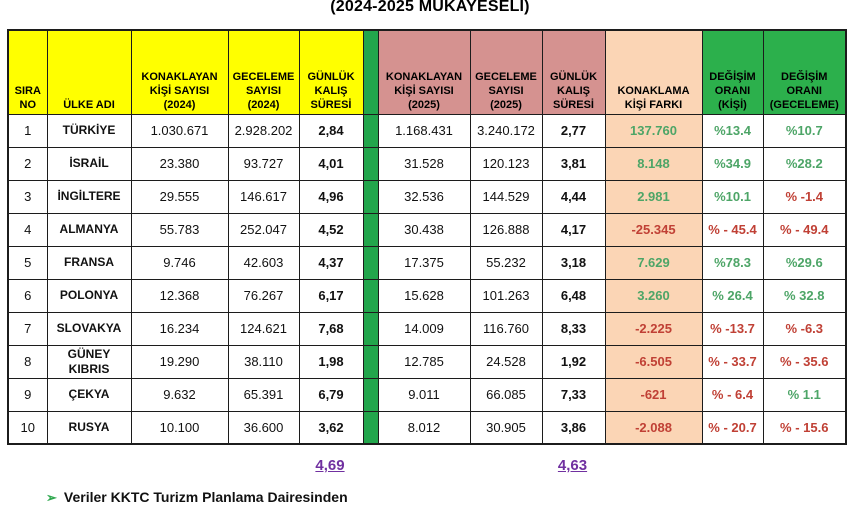 The height and width of the screenshot is (506, 860). I want to click on cell-gunluk-2025: 2,77, so click(573, 130).